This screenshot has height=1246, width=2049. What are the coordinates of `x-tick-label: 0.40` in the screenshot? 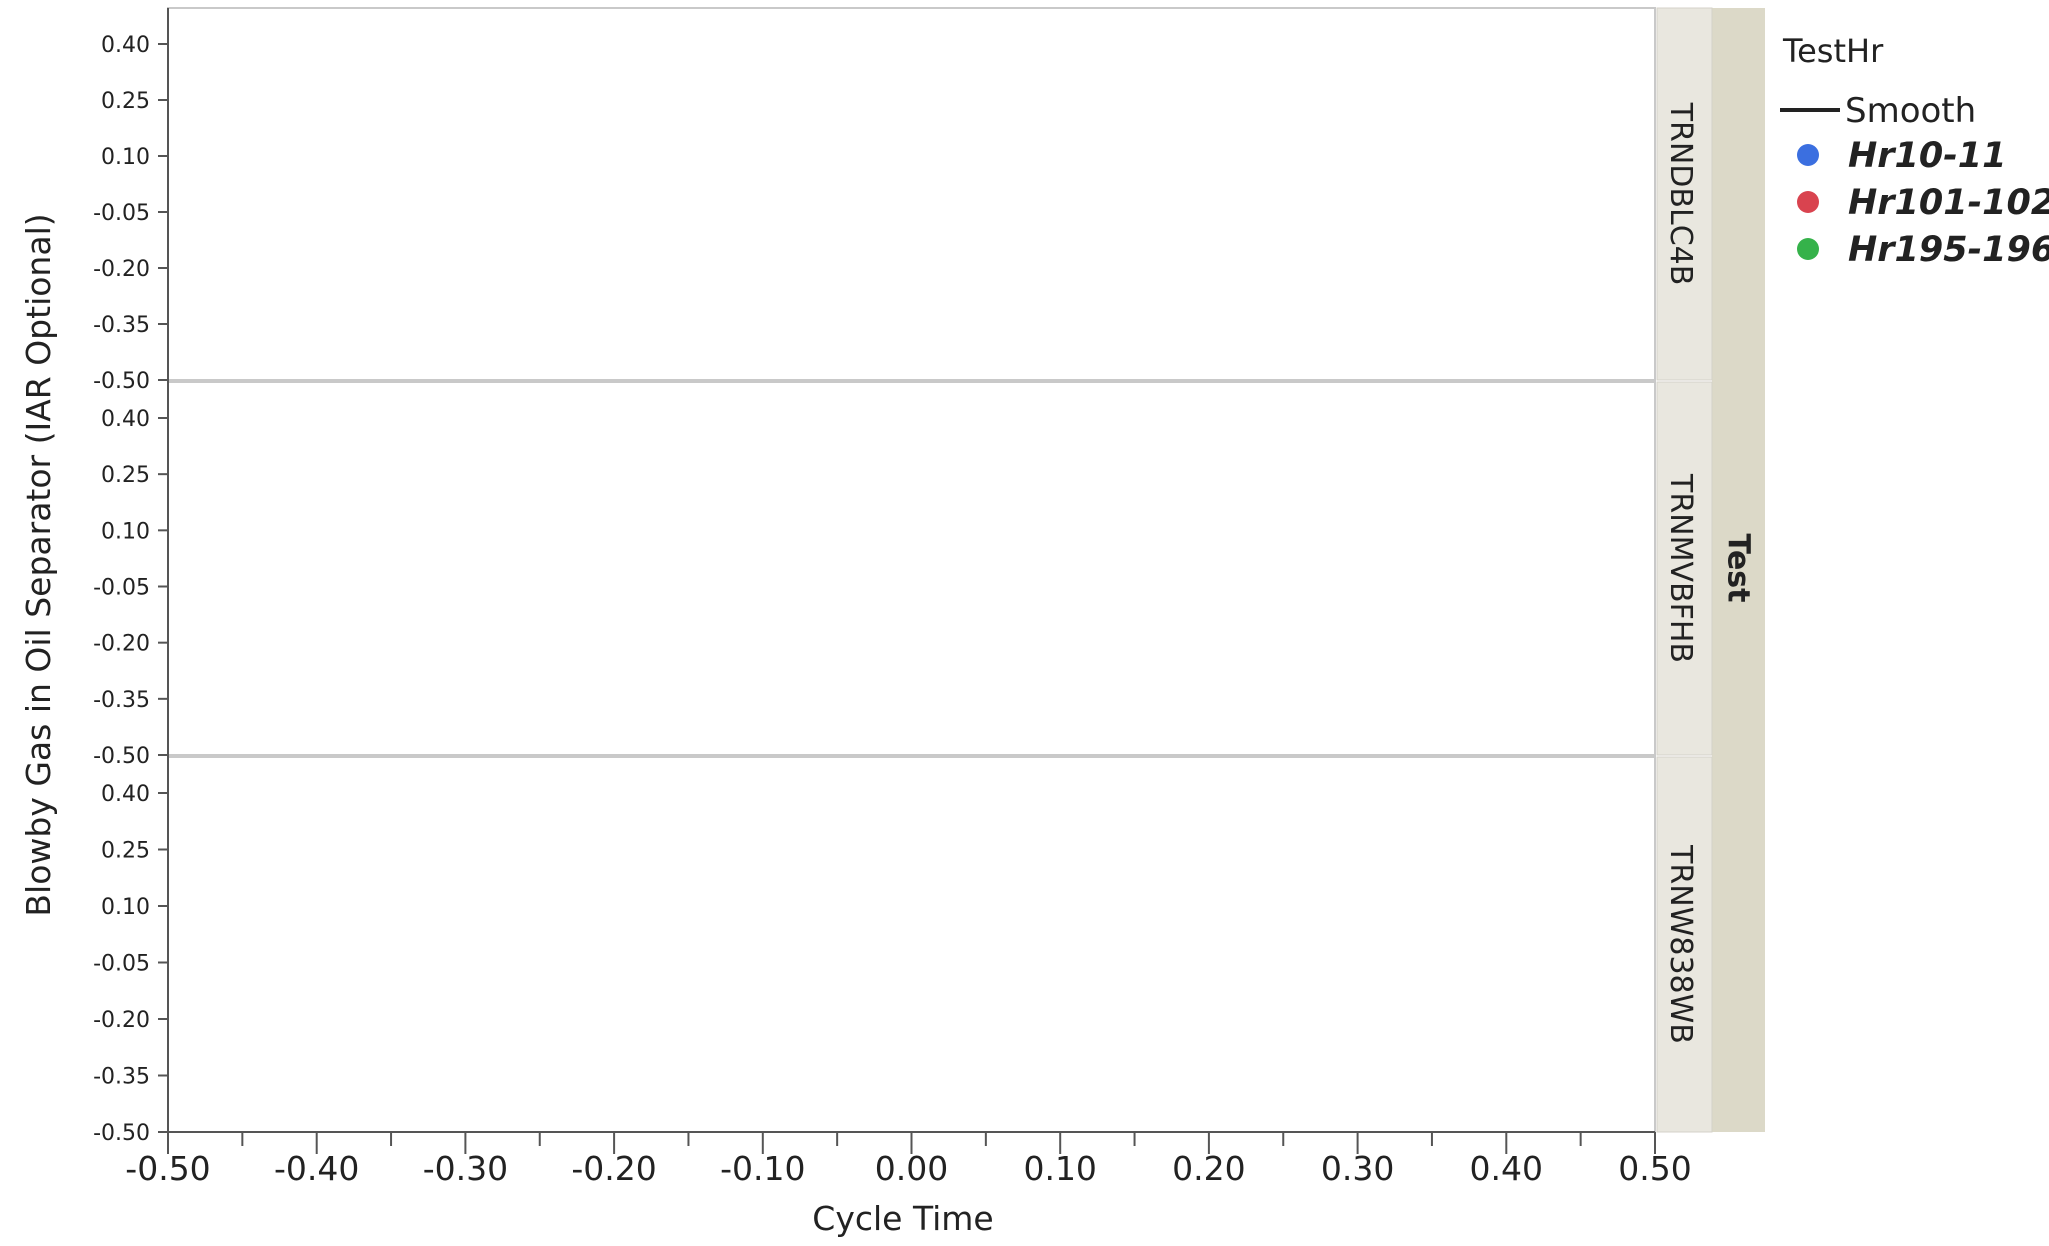 It's located at (1506, 1168).